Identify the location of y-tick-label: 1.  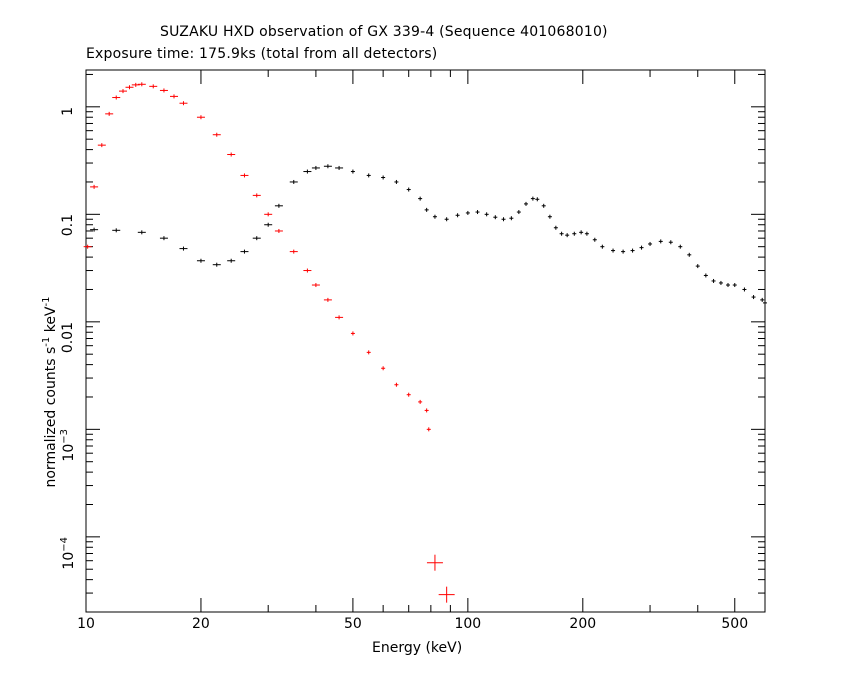
(68, 111).